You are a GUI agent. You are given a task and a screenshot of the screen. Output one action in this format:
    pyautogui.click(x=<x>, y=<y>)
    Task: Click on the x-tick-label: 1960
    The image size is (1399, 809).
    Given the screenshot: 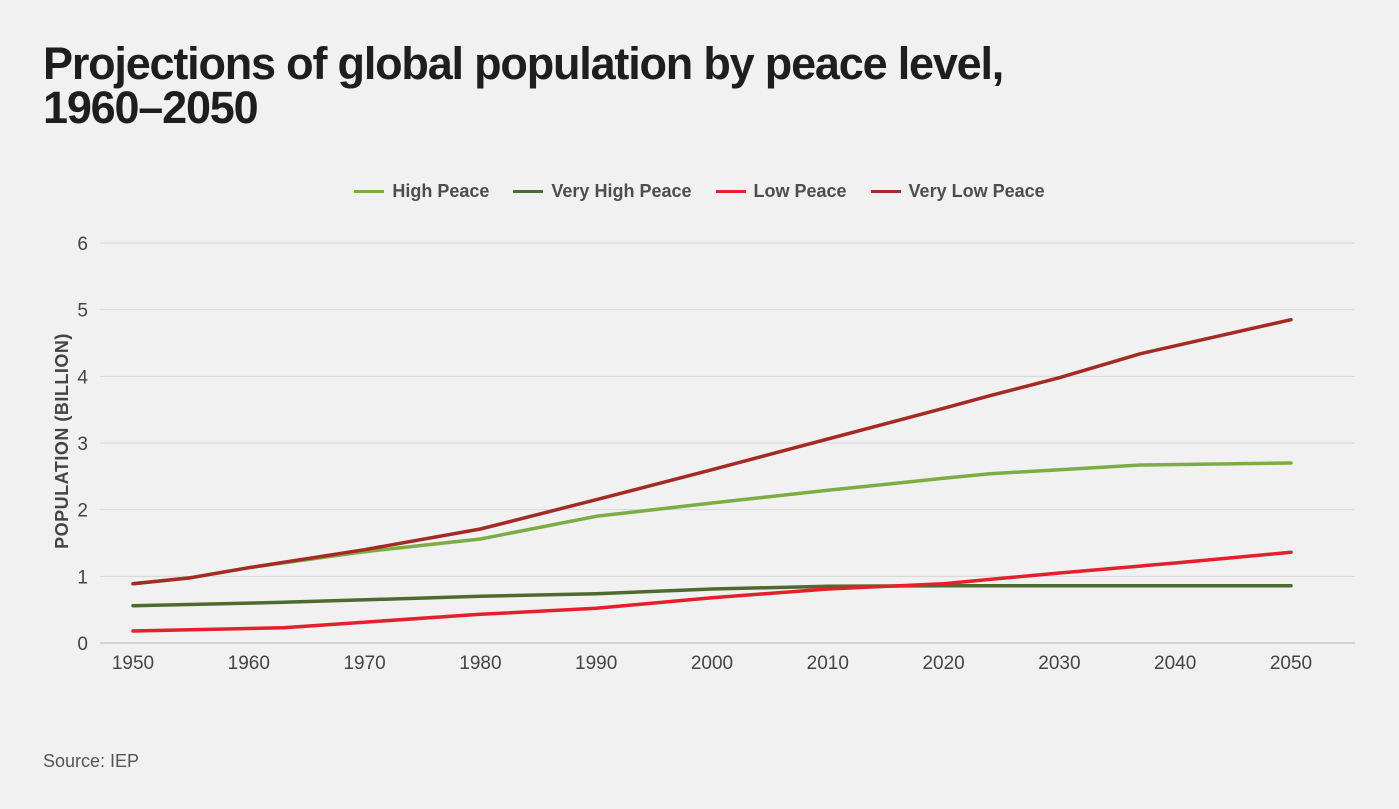 What is the action you would take?
    pyautogui.click(x=249, y=663)
    